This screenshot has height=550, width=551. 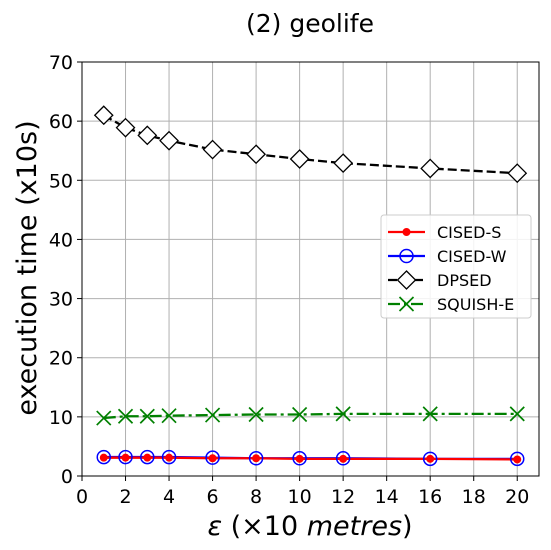 I want to click on y-axis-label: execution time (x10s), so click(x=27, y=267).